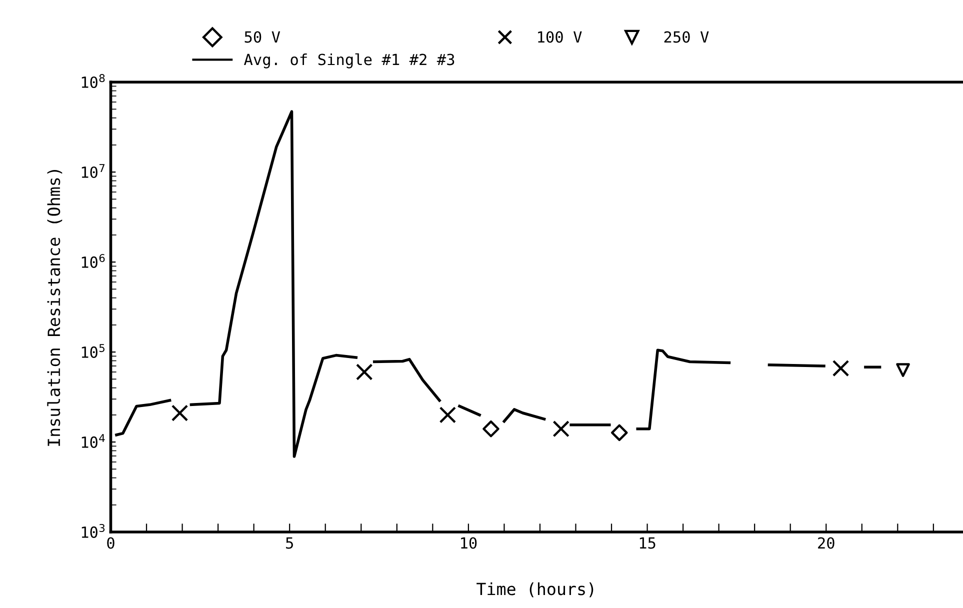 The height and width of the screenshot is (608, 963). I want to click on y-tick-label: 10$^{5}$, so click(93, 351).